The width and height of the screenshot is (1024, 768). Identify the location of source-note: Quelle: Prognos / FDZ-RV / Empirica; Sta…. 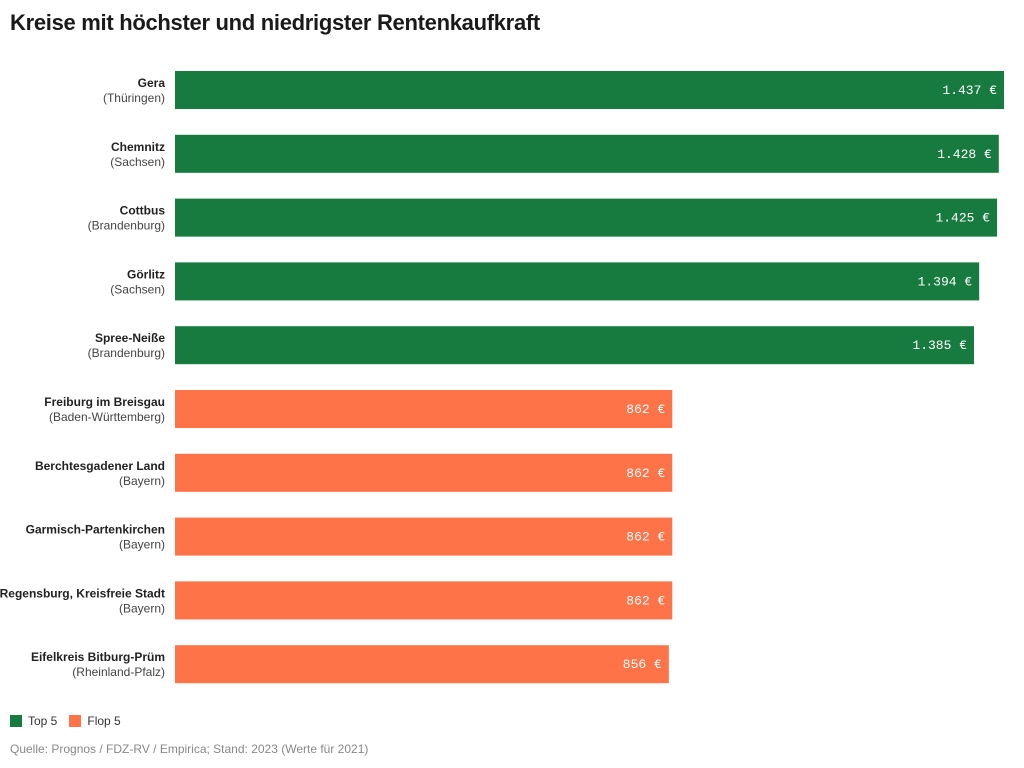
(189, 749).